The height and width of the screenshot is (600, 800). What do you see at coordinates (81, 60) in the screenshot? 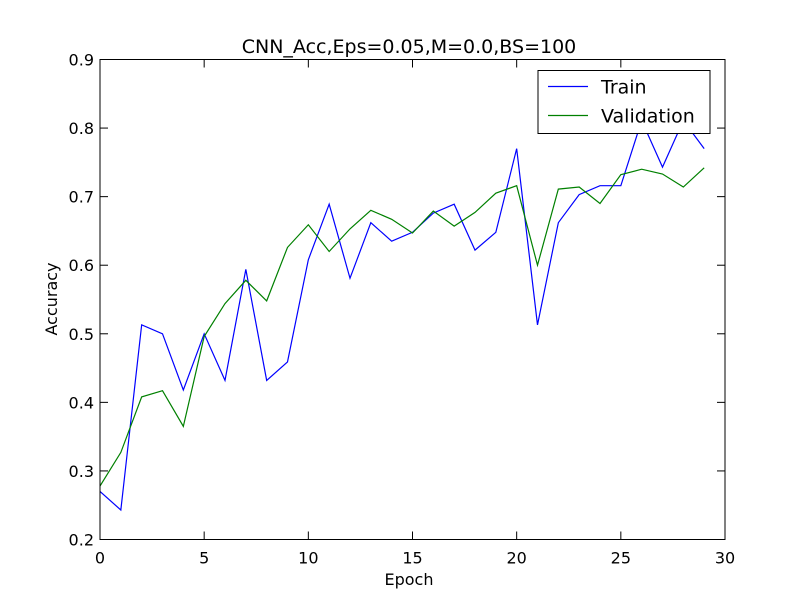
I see `y-tick-label: 0.9` at bounding box center [81, 60].